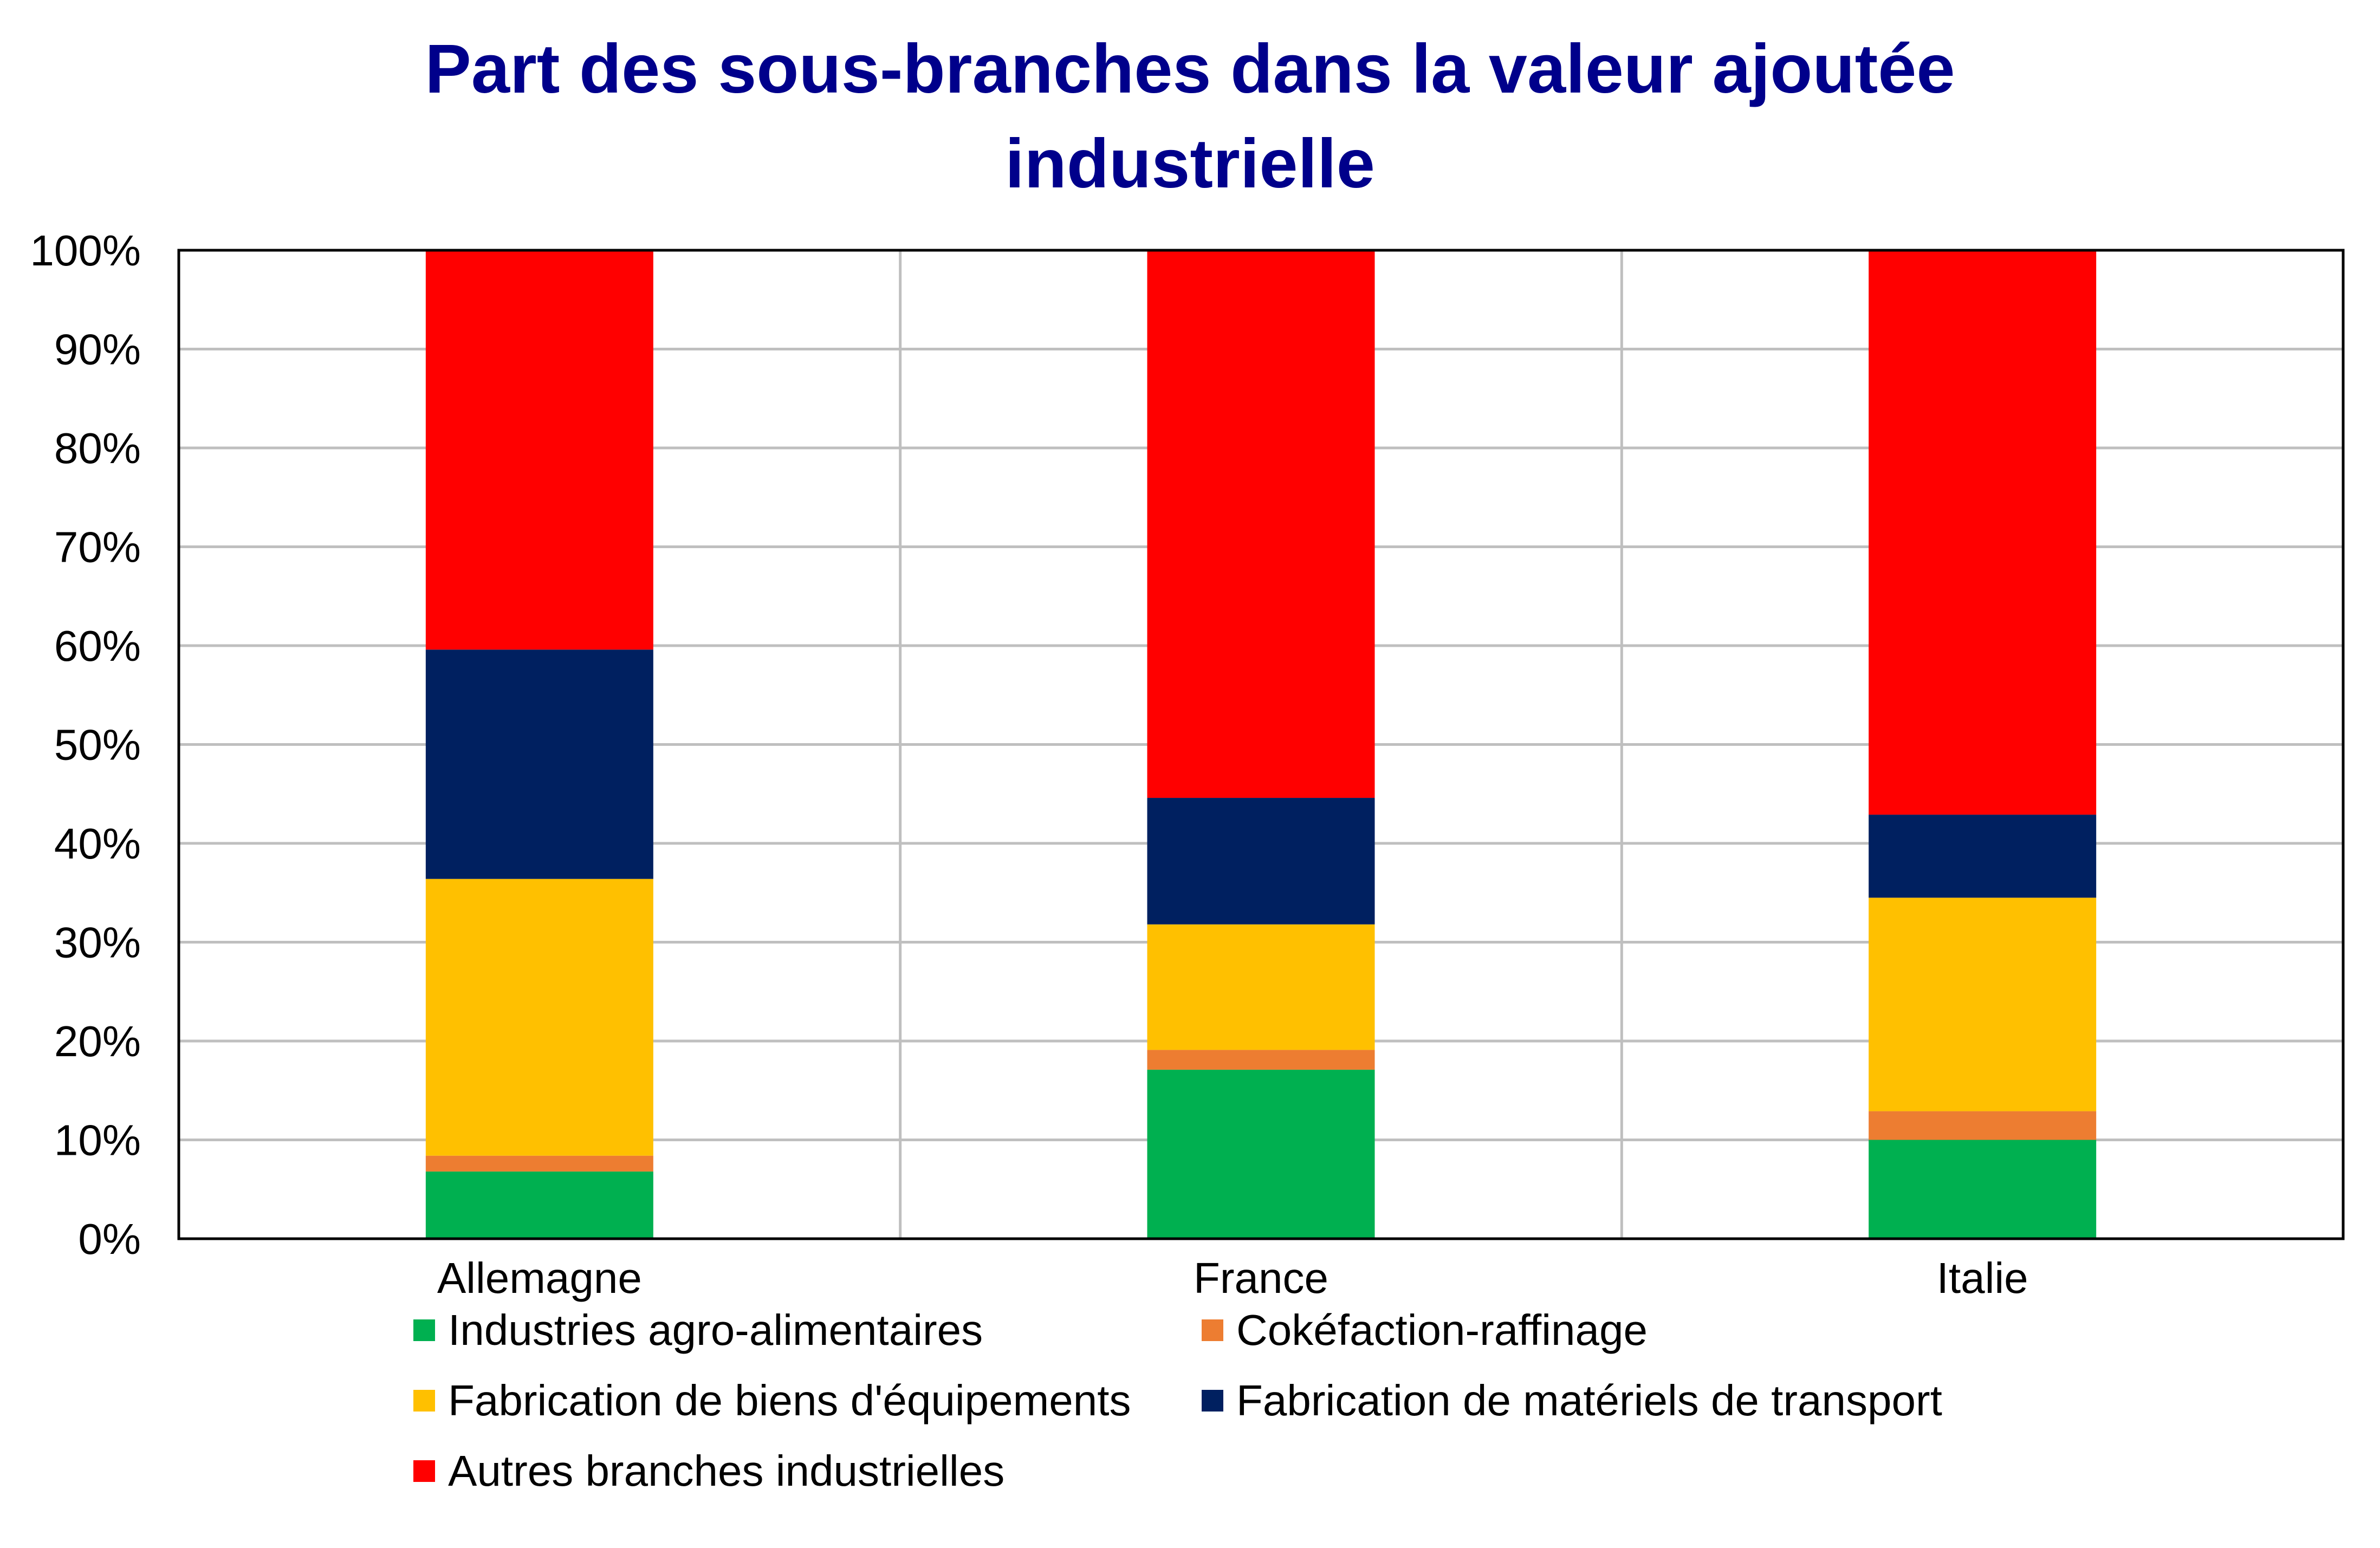 This screenshot has width=2380, height=1548. I want to click on y-tick-label: 80%, so click(97, 448).